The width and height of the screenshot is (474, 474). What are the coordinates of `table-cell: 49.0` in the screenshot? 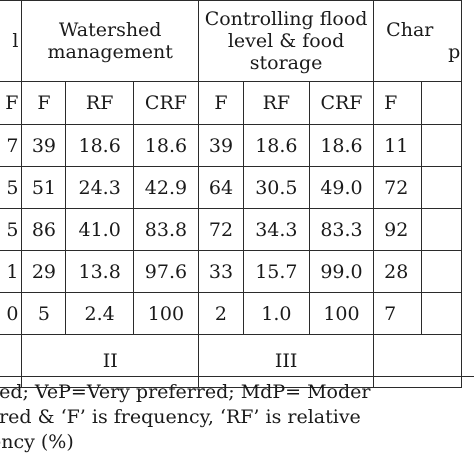 It's located at (341, 187).